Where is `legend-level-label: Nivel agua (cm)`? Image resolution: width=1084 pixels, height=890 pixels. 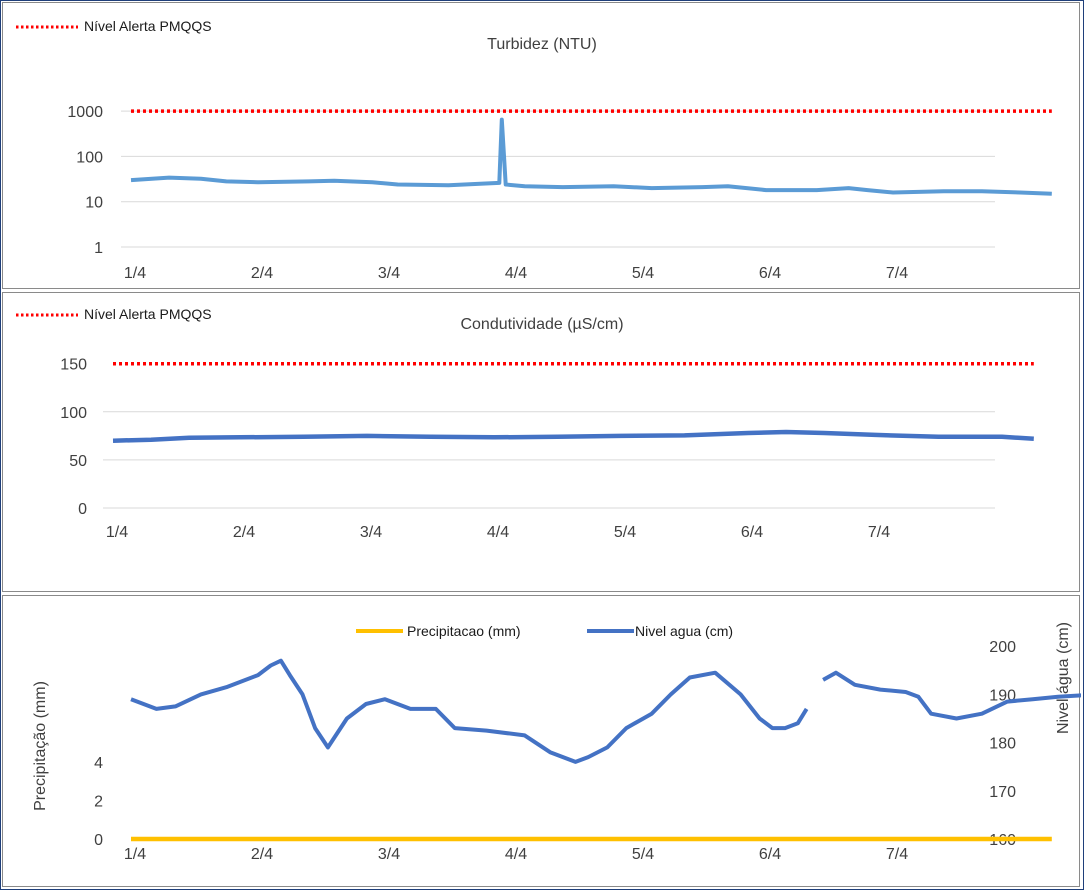 legend-level-label: Nivel agua (cm) is located at coordinates (684, 631).